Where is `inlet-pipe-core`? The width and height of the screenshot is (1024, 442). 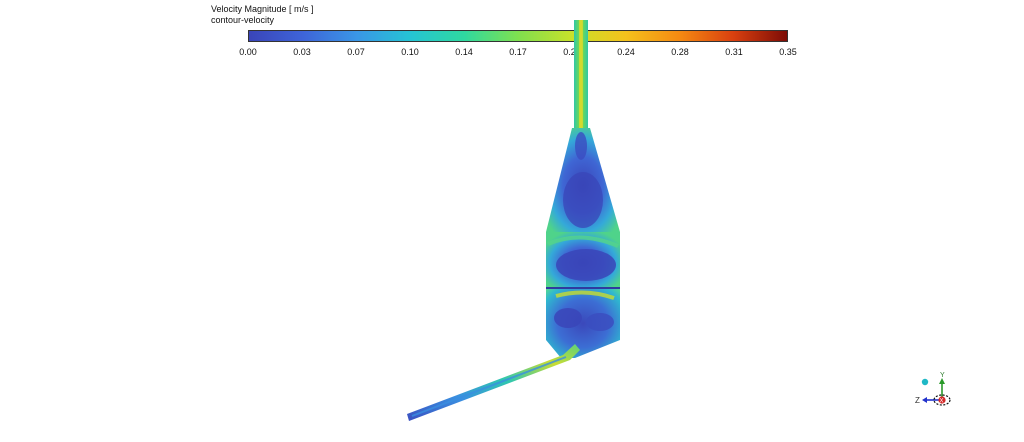 inlet-pipe-core is located at coordinates (489, 386).